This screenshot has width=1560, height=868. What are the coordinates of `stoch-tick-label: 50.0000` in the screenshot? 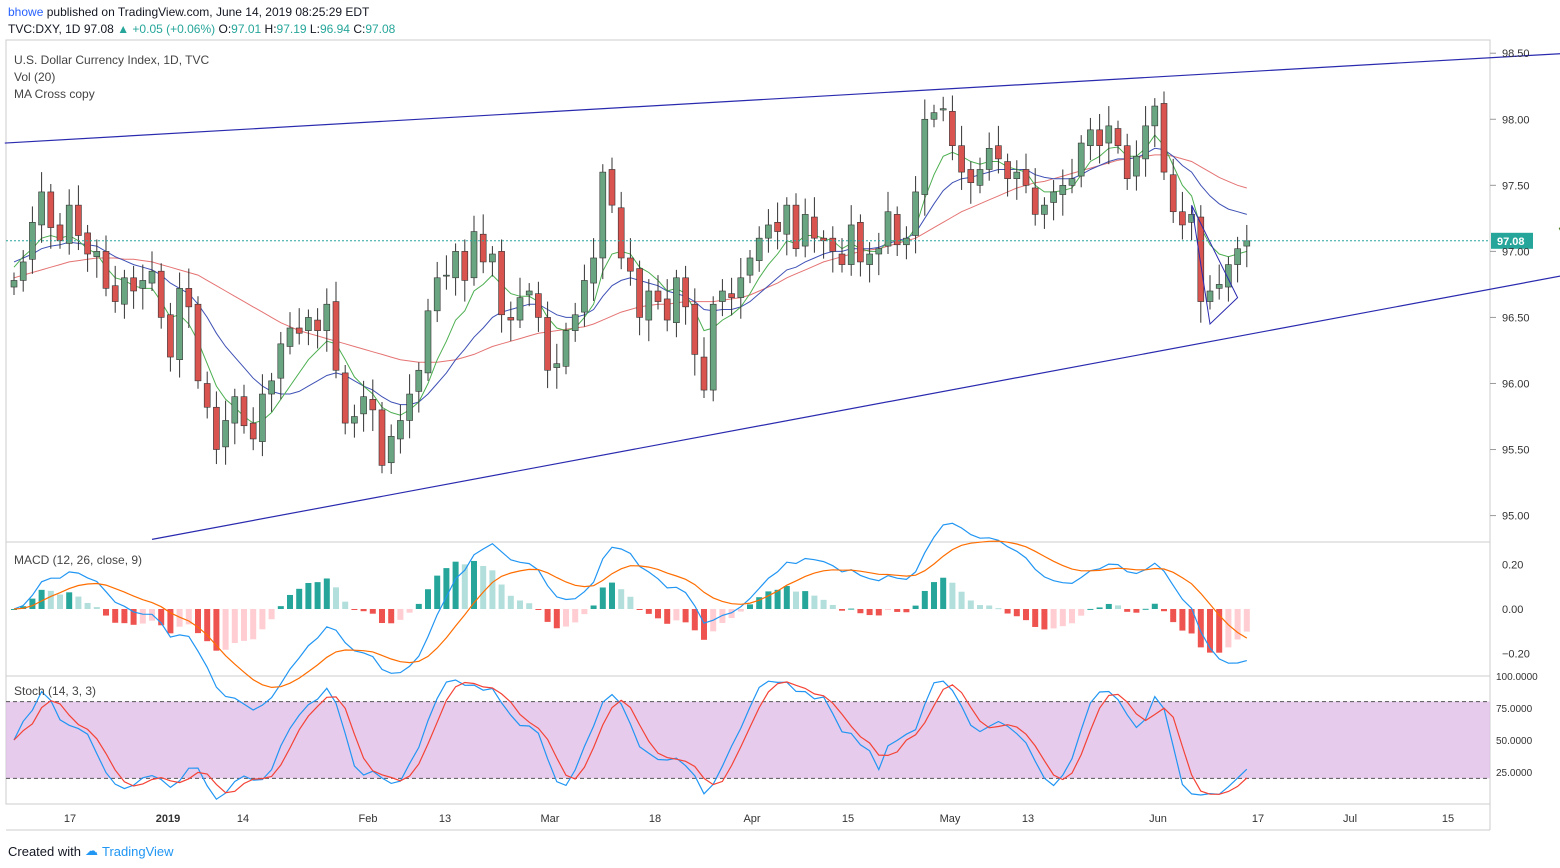 It's located at (1514, 741).